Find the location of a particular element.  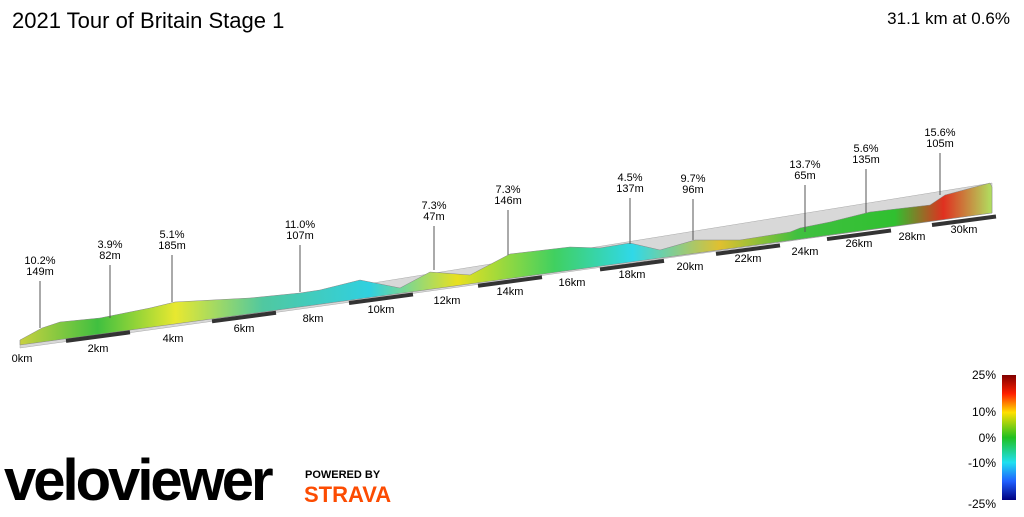

distance-label: 16km is located at coordinates (572, 283).